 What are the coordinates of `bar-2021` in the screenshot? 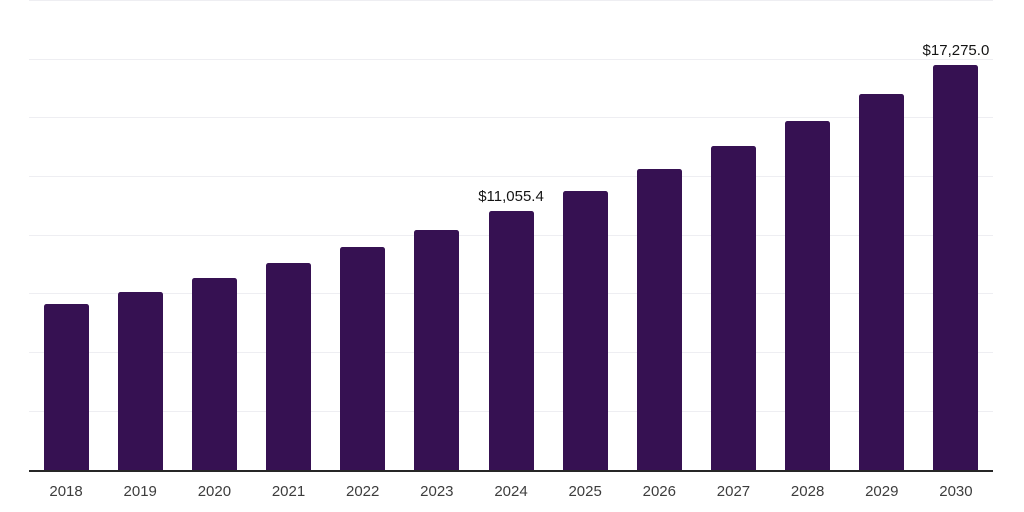 It's located at (289, 366).